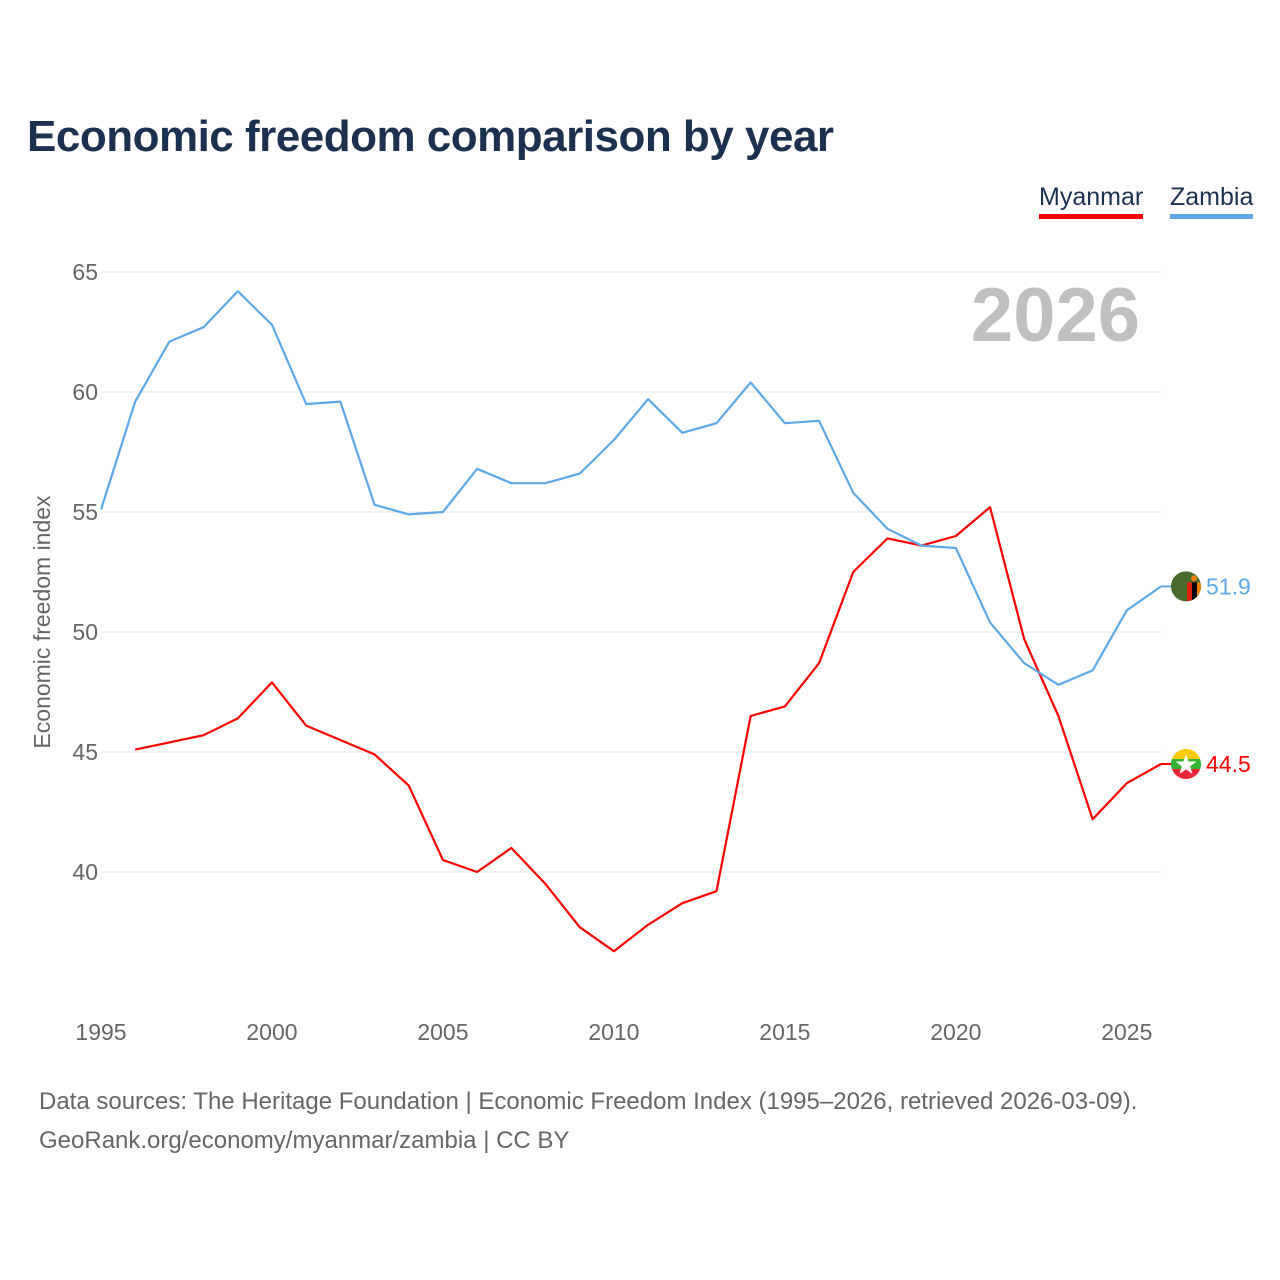 This screenshot has height=1280, width=1280. Describe the element at coordinates (955, 1032) in the screenshot. I see `x-tick-label: 2020` at that location.